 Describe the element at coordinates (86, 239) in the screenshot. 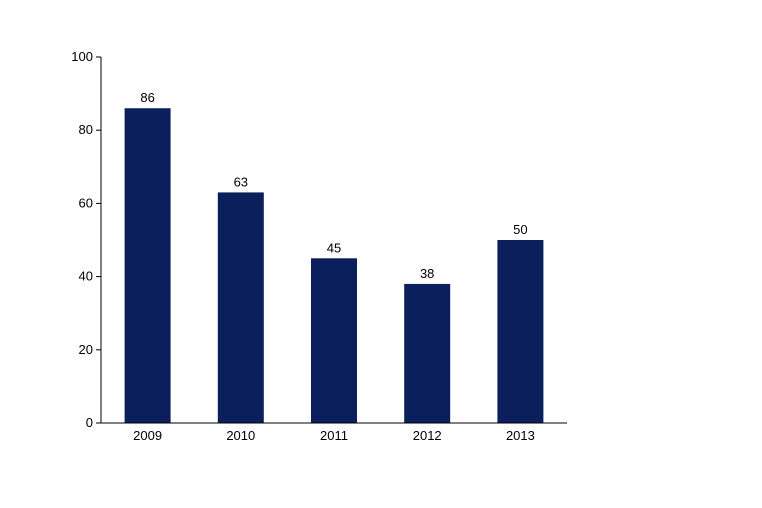

I see `y-axis-ticks: 0 20 40 60 80 100` at that location.